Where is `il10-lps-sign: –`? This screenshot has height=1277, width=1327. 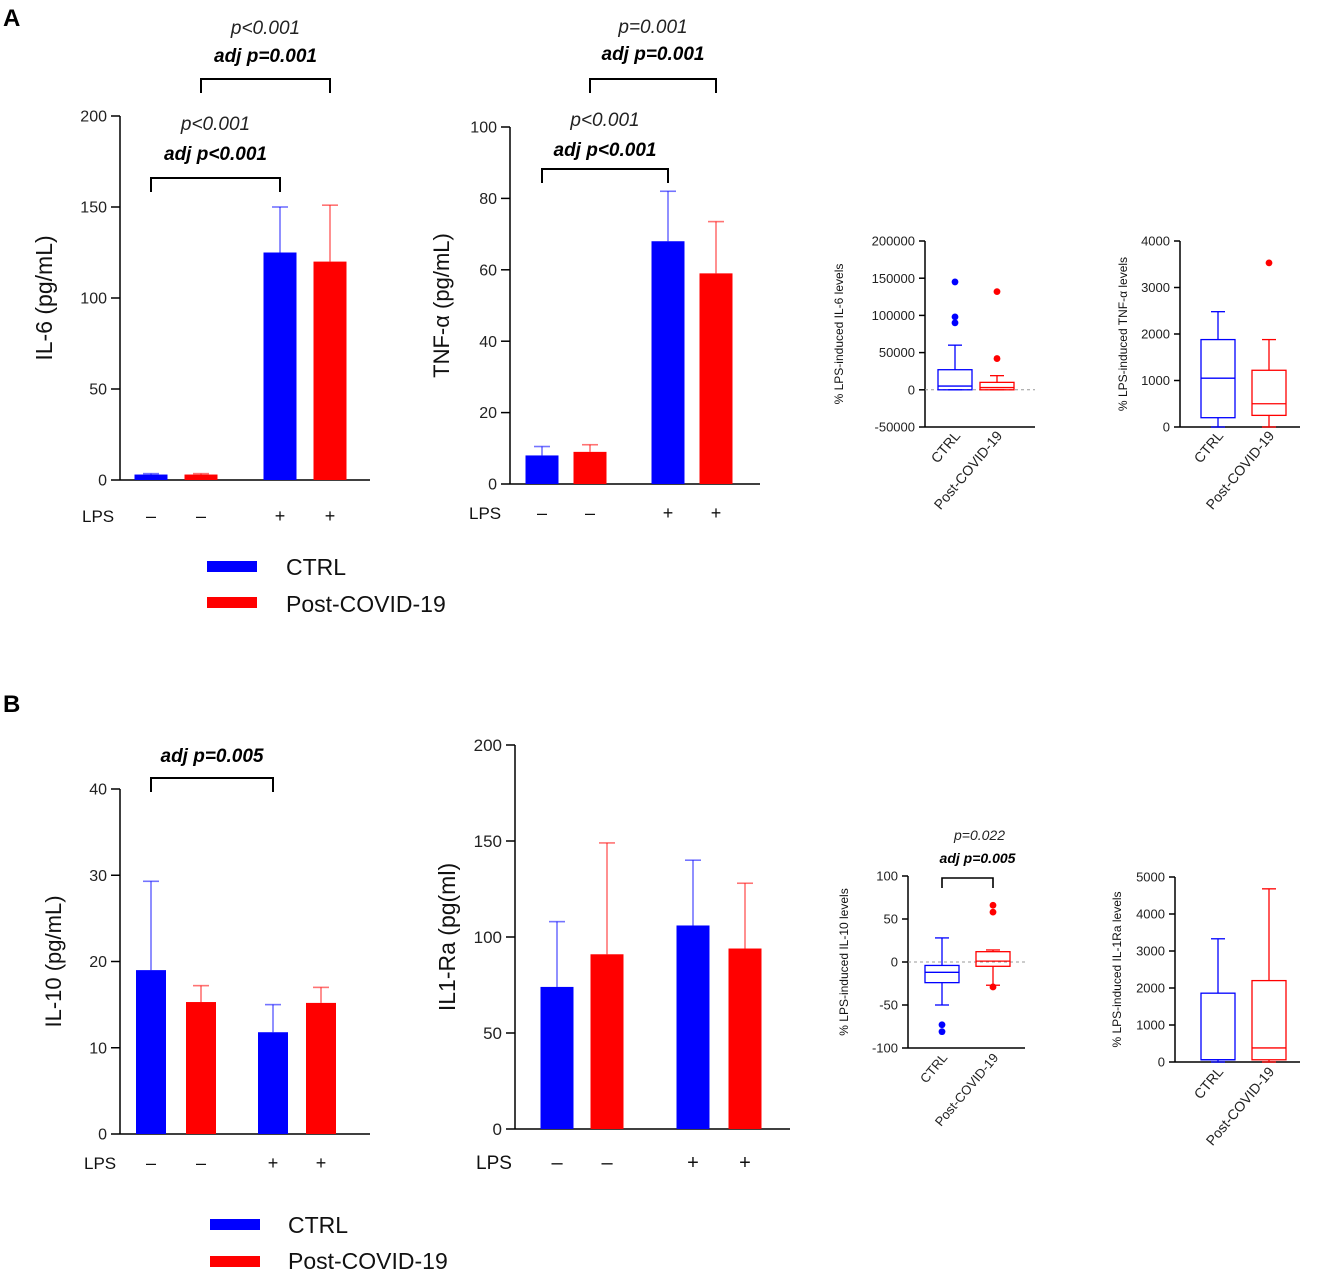
il10-lps-sign: – is located at coordinates (201, 1163).